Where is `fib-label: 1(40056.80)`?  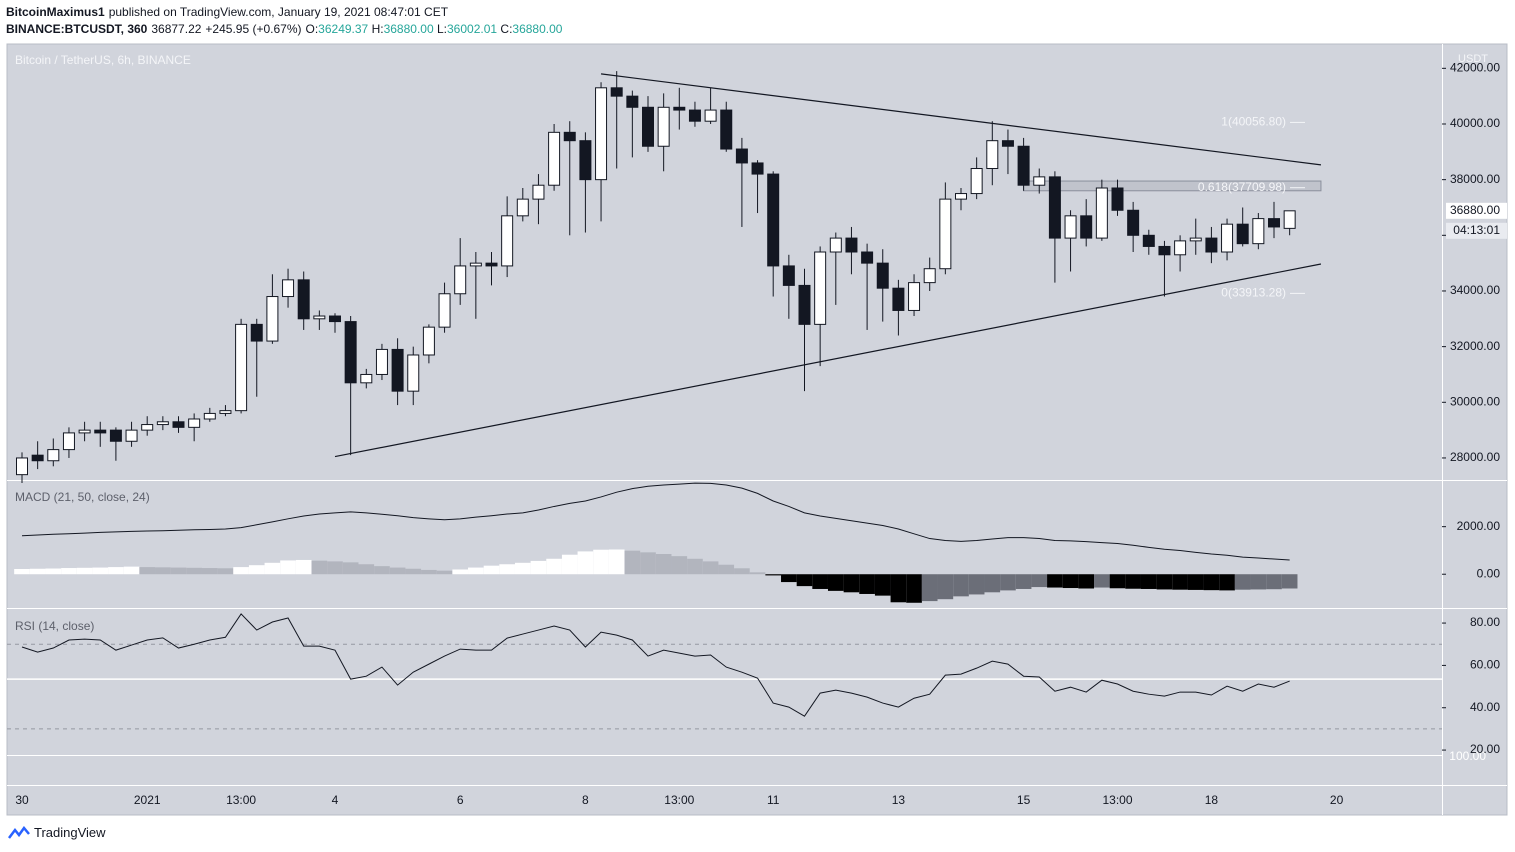 fib-label: 1(40056.80) is located at coordinates (1253, 122).